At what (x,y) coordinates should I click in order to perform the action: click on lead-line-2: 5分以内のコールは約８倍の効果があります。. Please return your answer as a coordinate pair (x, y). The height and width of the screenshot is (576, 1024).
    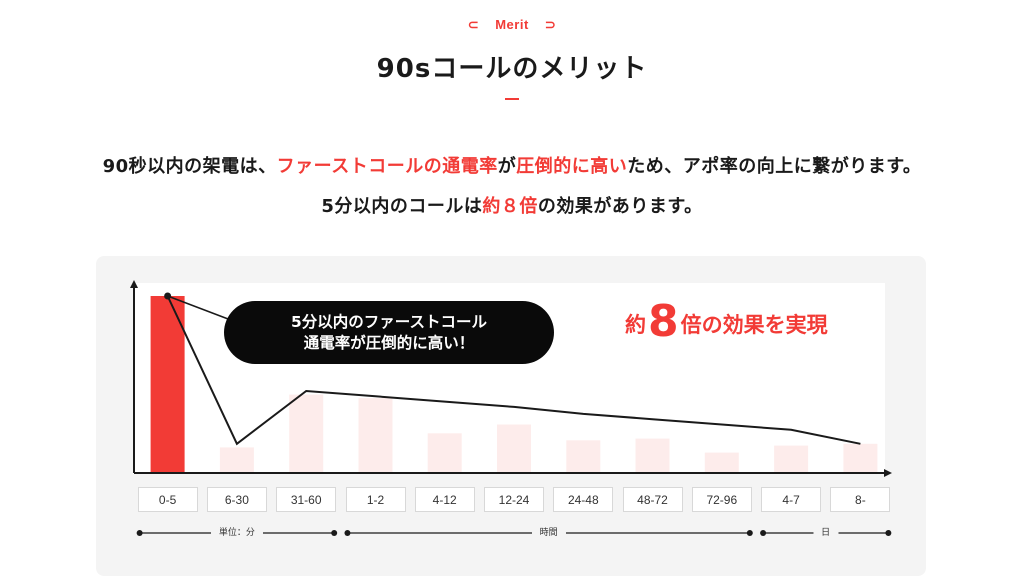
    Looking at the image, I should click on (512, 205).